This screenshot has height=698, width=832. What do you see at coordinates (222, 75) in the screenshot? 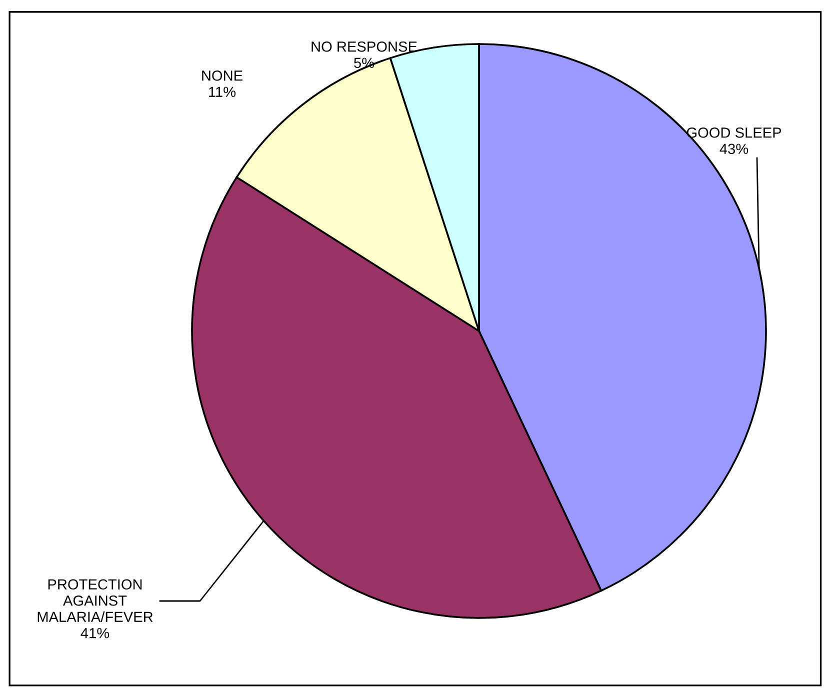
I see `slice-label: NONE` at bounding box center [222, 75].